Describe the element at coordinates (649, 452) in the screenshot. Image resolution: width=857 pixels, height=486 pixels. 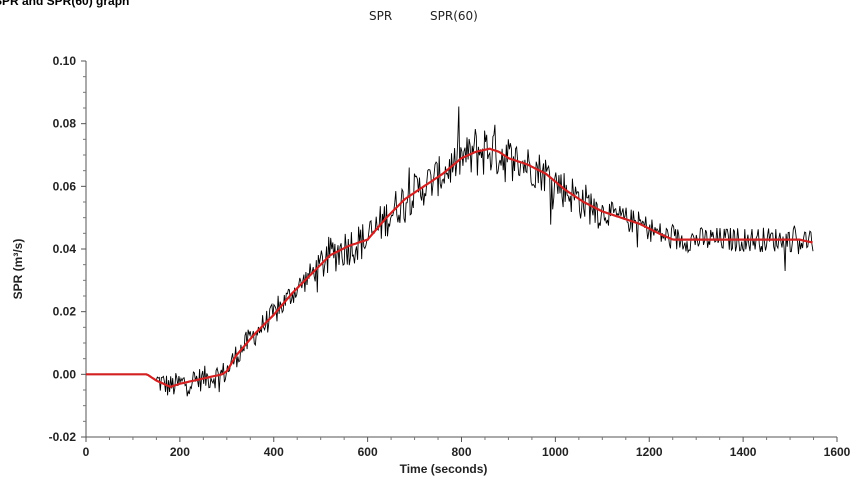
I see `x-tick-label: 1200` at that location.